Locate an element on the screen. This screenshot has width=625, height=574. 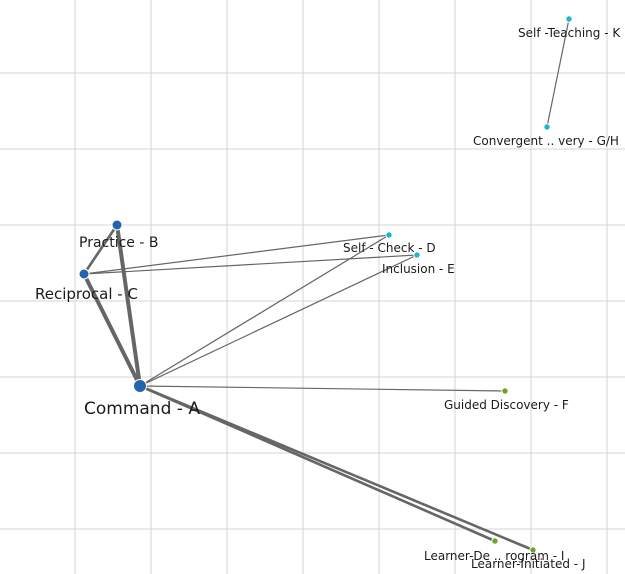
node-label-c: Reciprocal - C is located at coordinates (86, 294).